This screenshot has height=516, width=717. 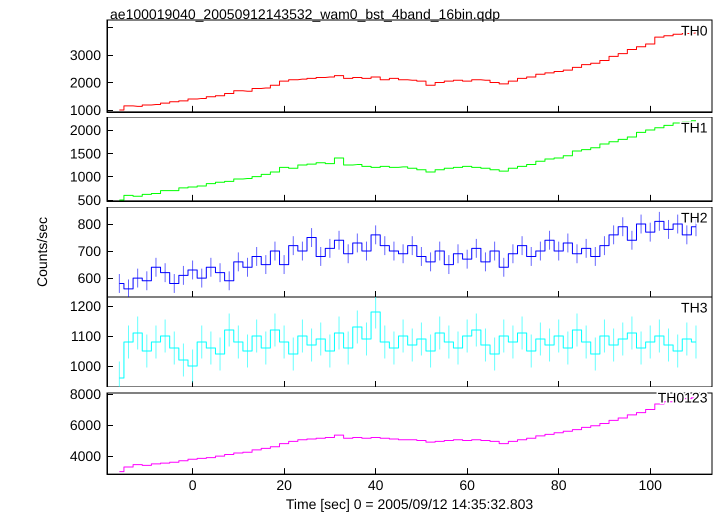 I want to click on y-tick-label: 600, so click(x=90, y=278).